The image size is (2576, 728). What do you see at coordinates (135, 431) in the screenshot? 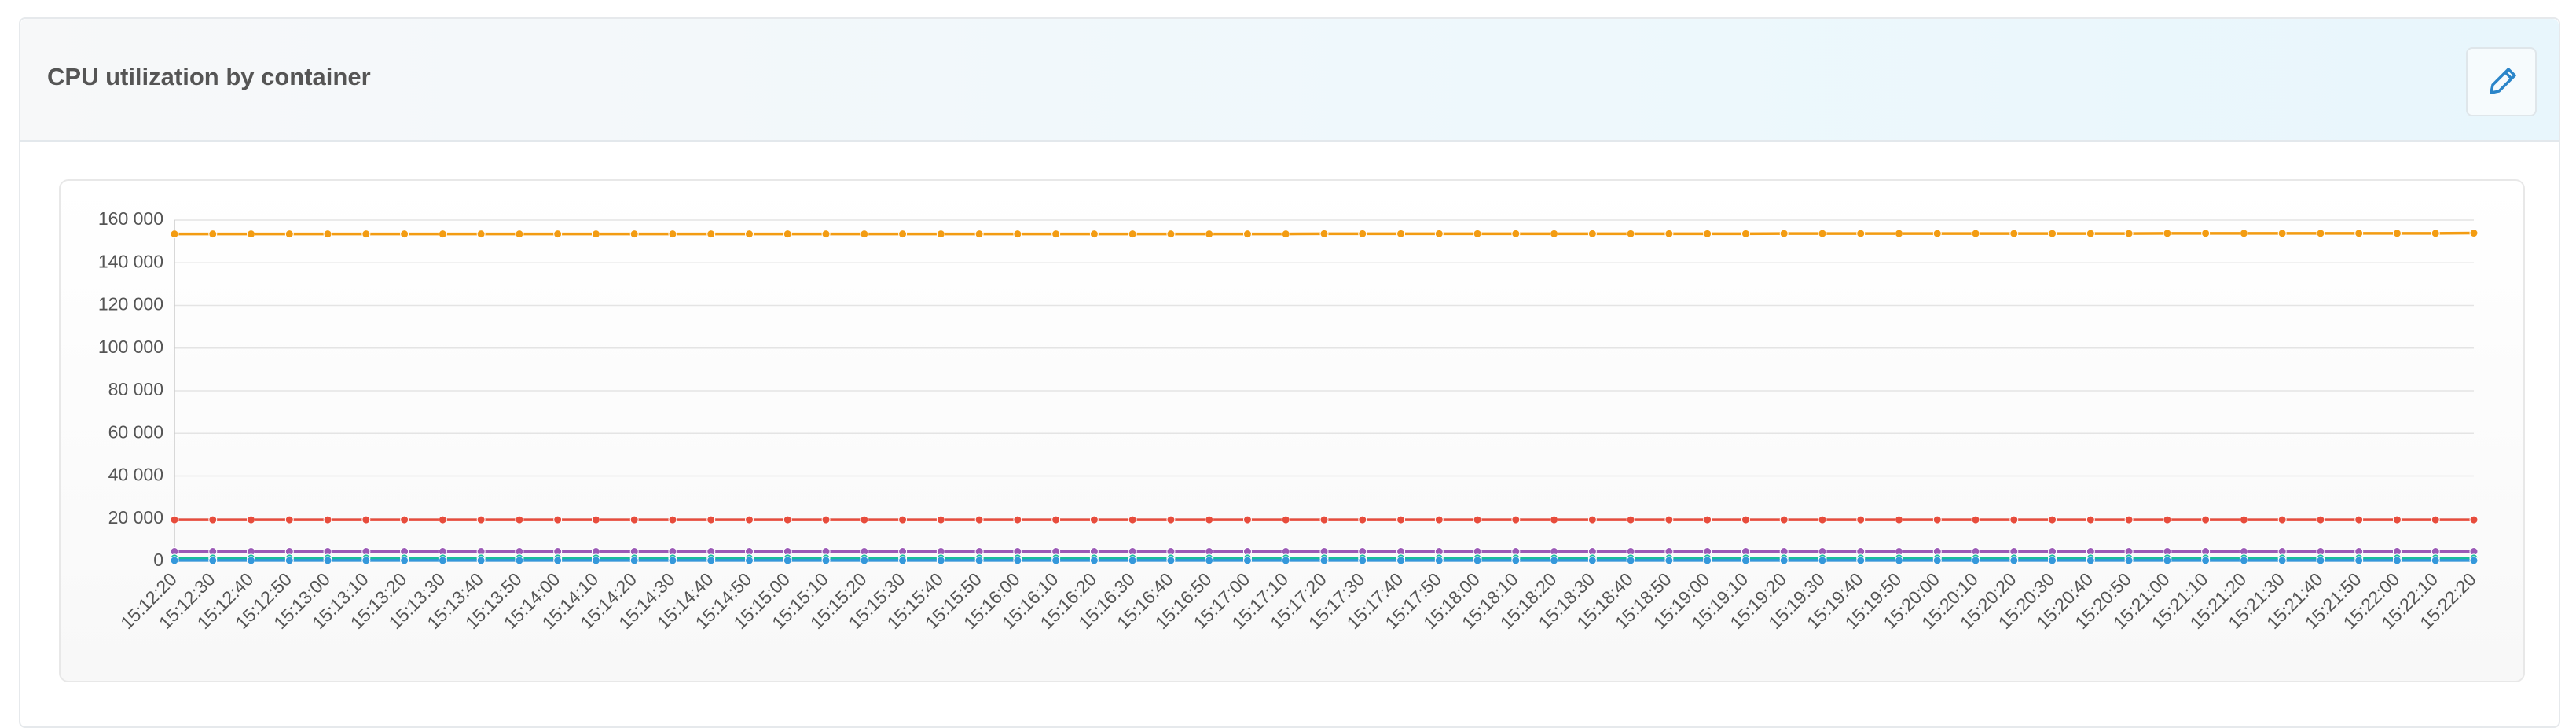
I see `y-tick-label: 60 000` at bounding box center [135, 431].